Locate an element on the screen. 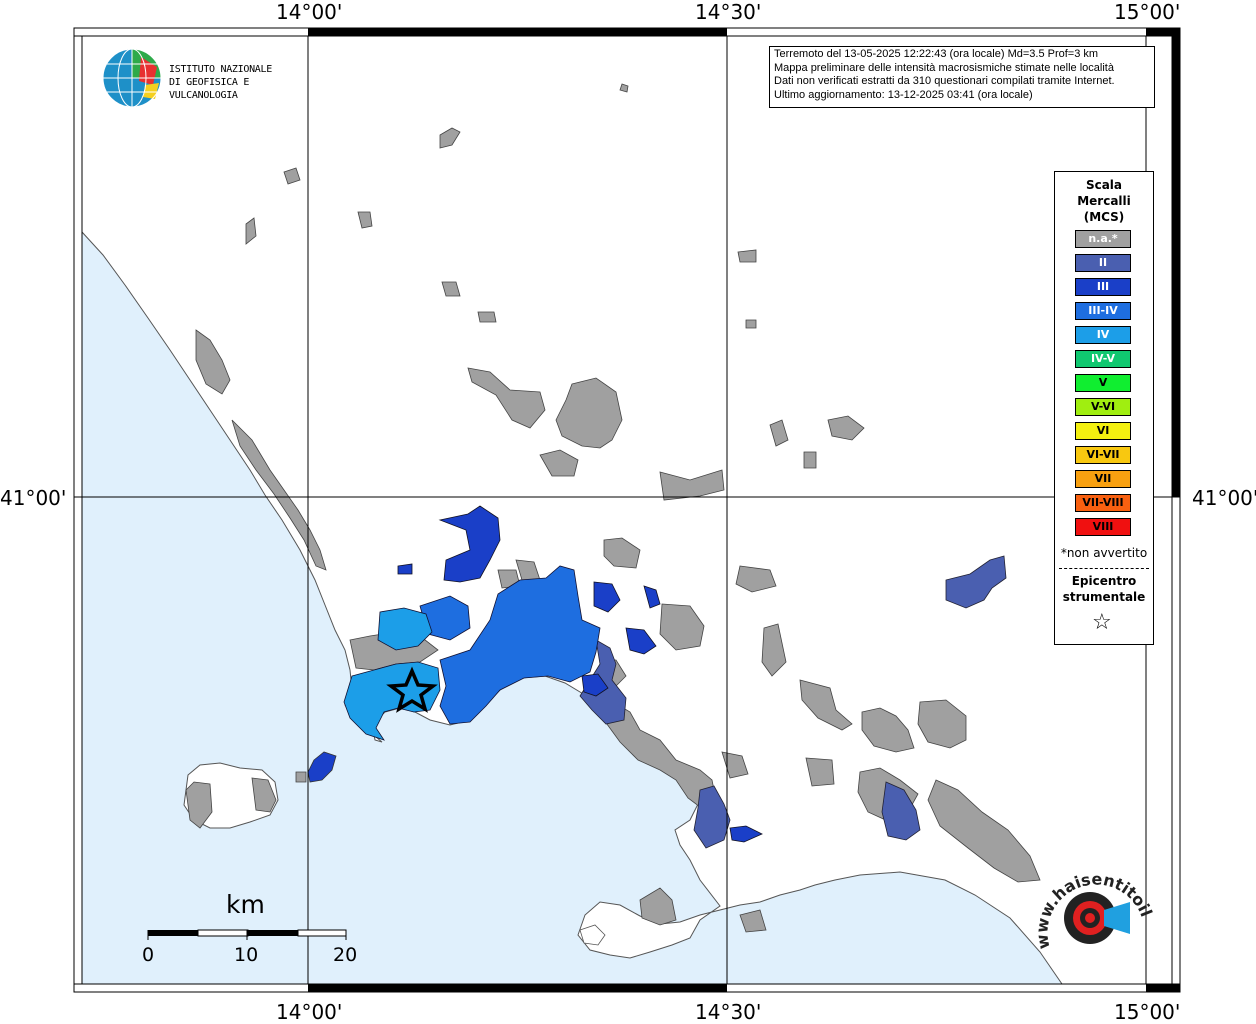  legend-item-vi: VI is located at coordinates (1103, 431).